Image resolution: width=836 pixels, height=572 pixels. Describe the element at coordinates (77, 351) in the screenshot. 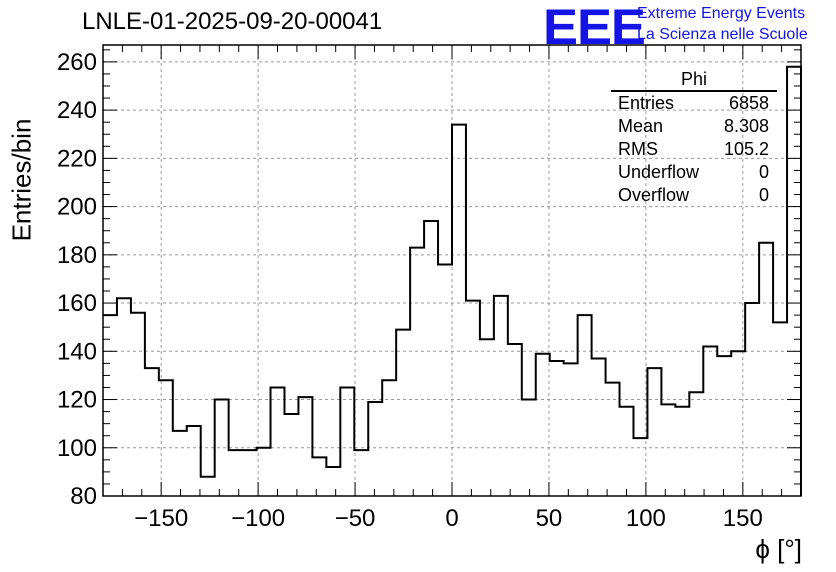

I see `y-tick-label: 140` at that location.